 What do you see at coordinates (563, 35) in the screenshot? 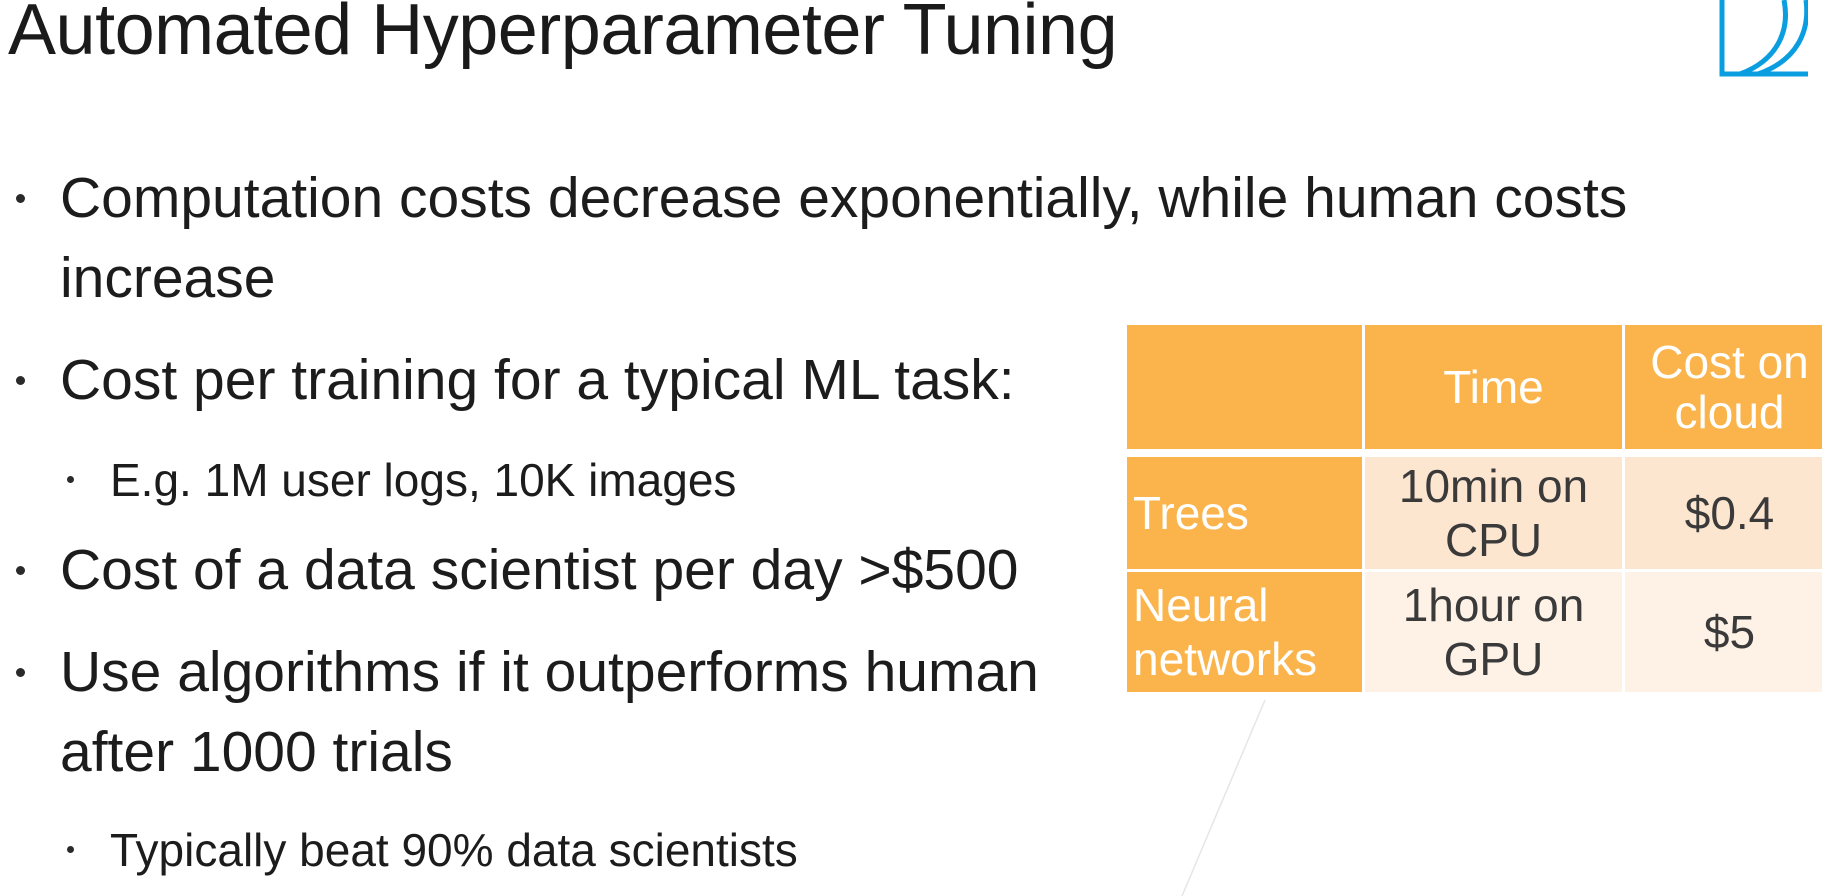
I see `slide-title: Automated Hyperparameter Tuning` at bounding box center [563, 35].